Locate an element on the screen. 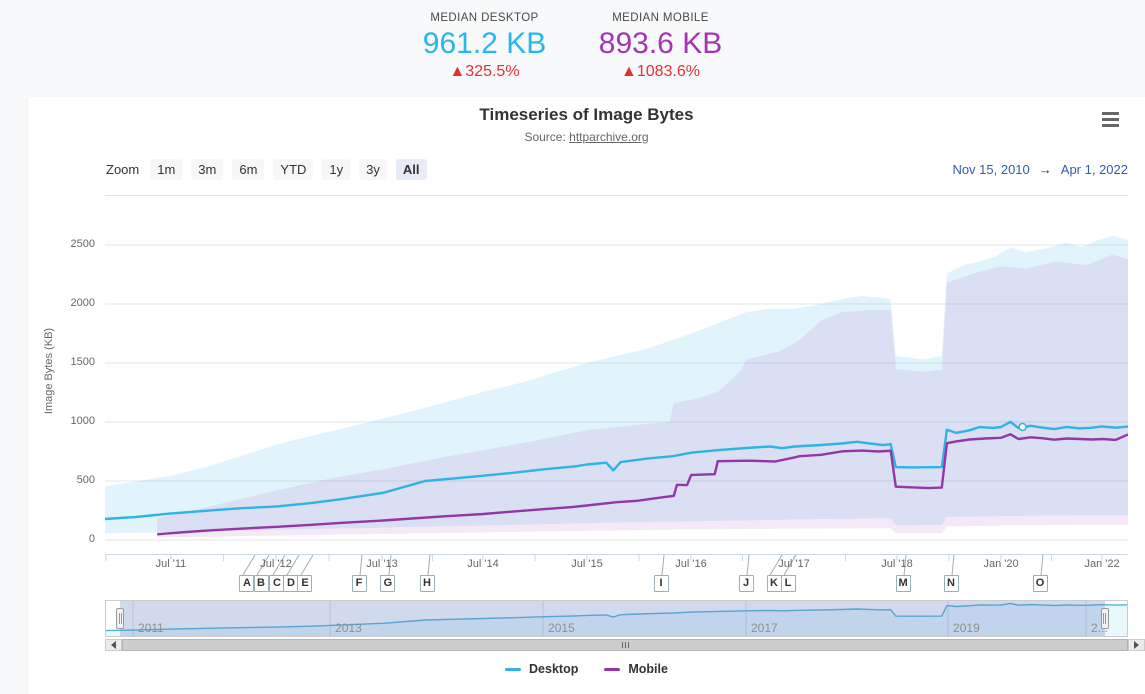 The width and height of the screenshot is (1145, 694). flag-K: K is located at coordinates (774, 583).